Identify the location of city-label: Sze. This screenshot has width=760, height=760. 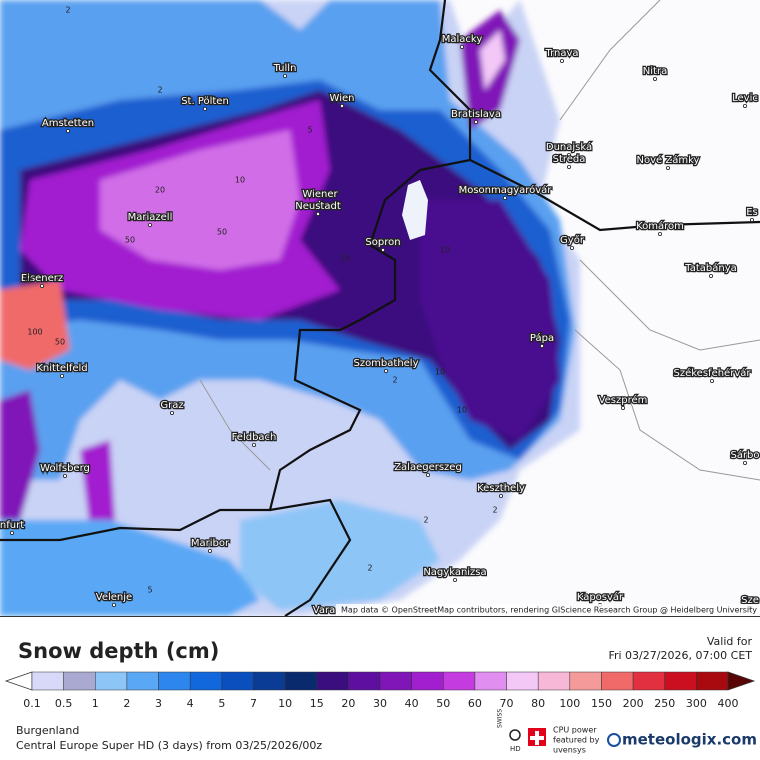
(750, 600).